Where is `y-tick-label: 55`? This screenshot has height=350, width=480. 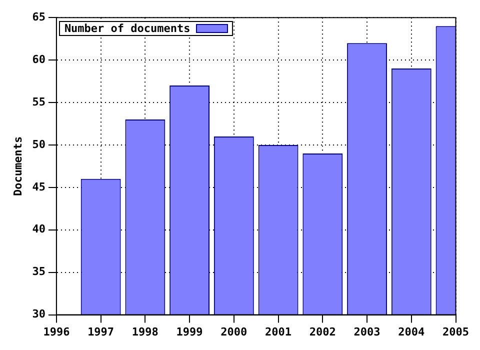
y-tick-label: 55 is located at coordinates (39, 101).